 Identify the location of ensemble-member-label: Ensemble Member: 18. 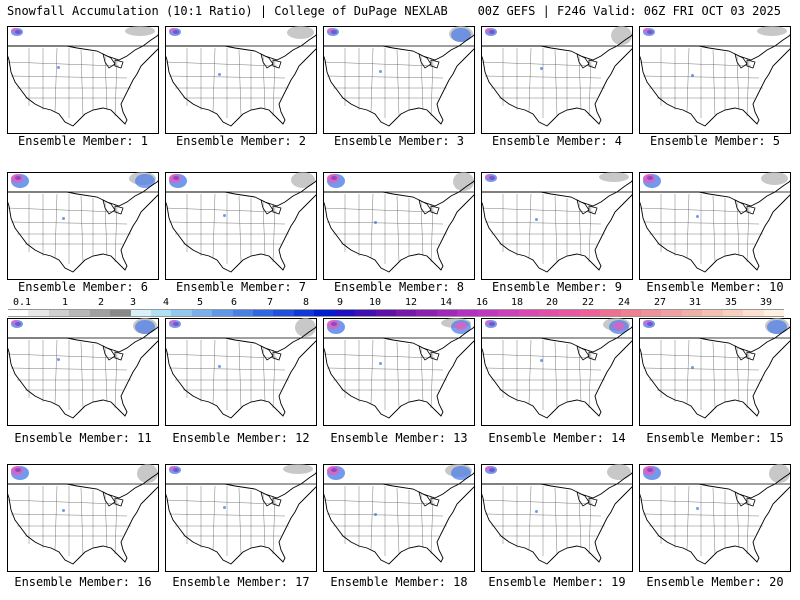
(399, 582).